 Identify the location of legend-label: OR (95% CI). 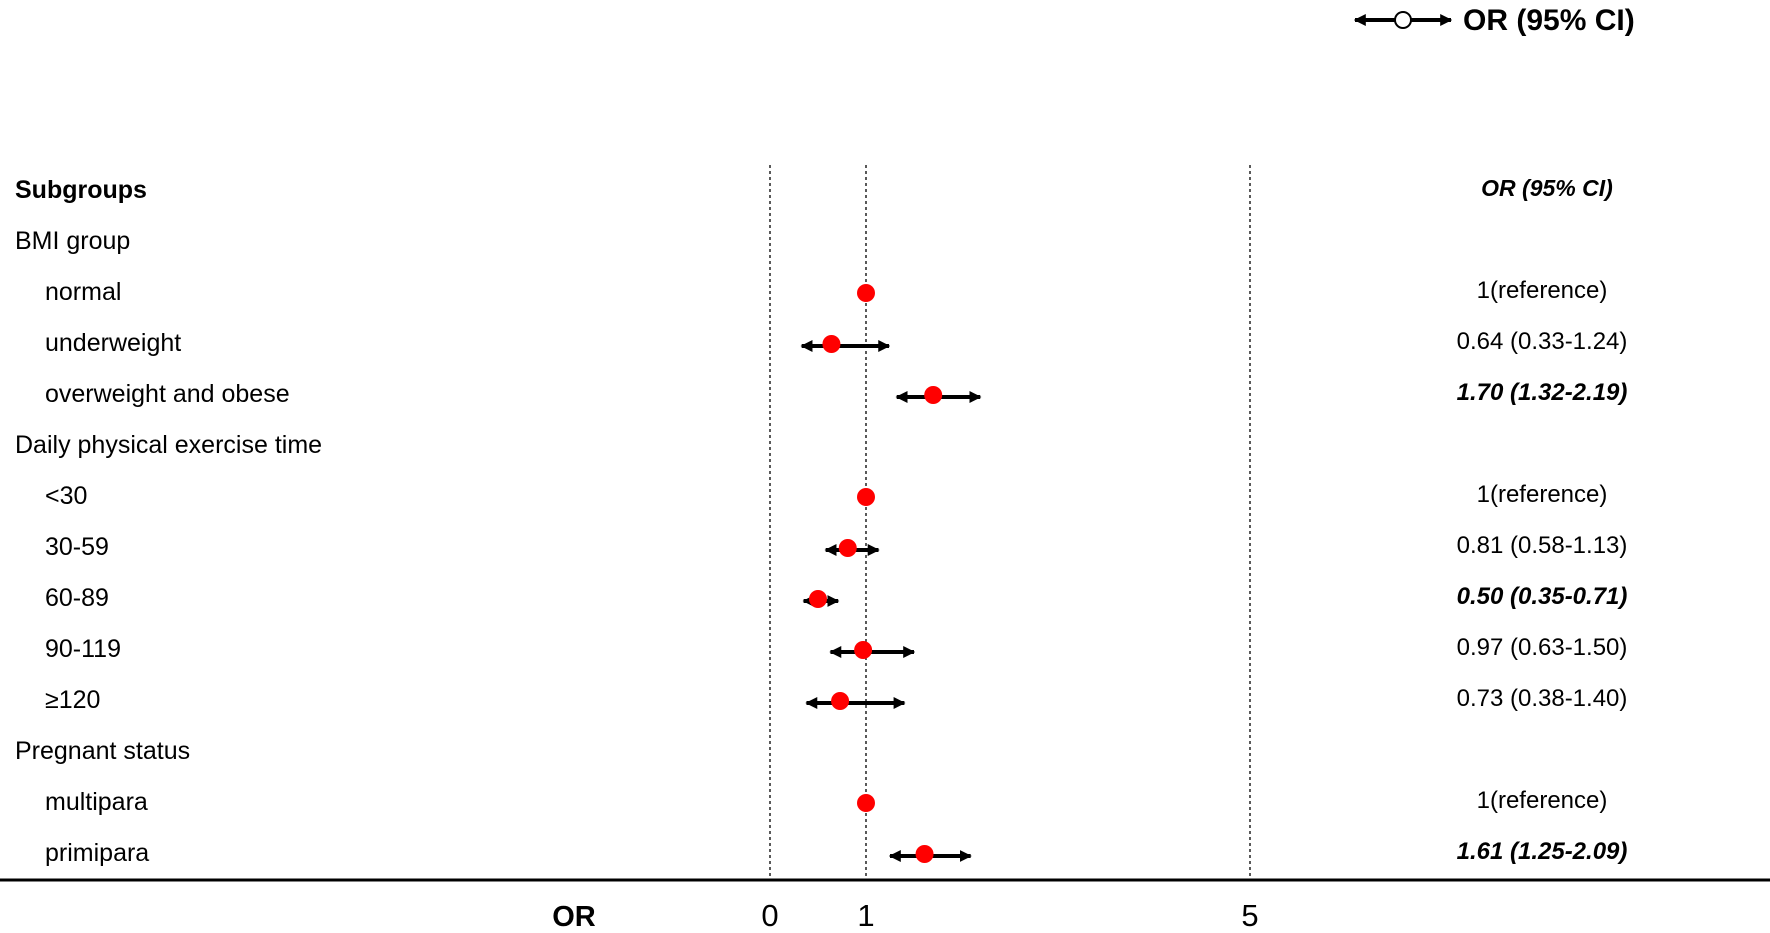
(1549, 20).